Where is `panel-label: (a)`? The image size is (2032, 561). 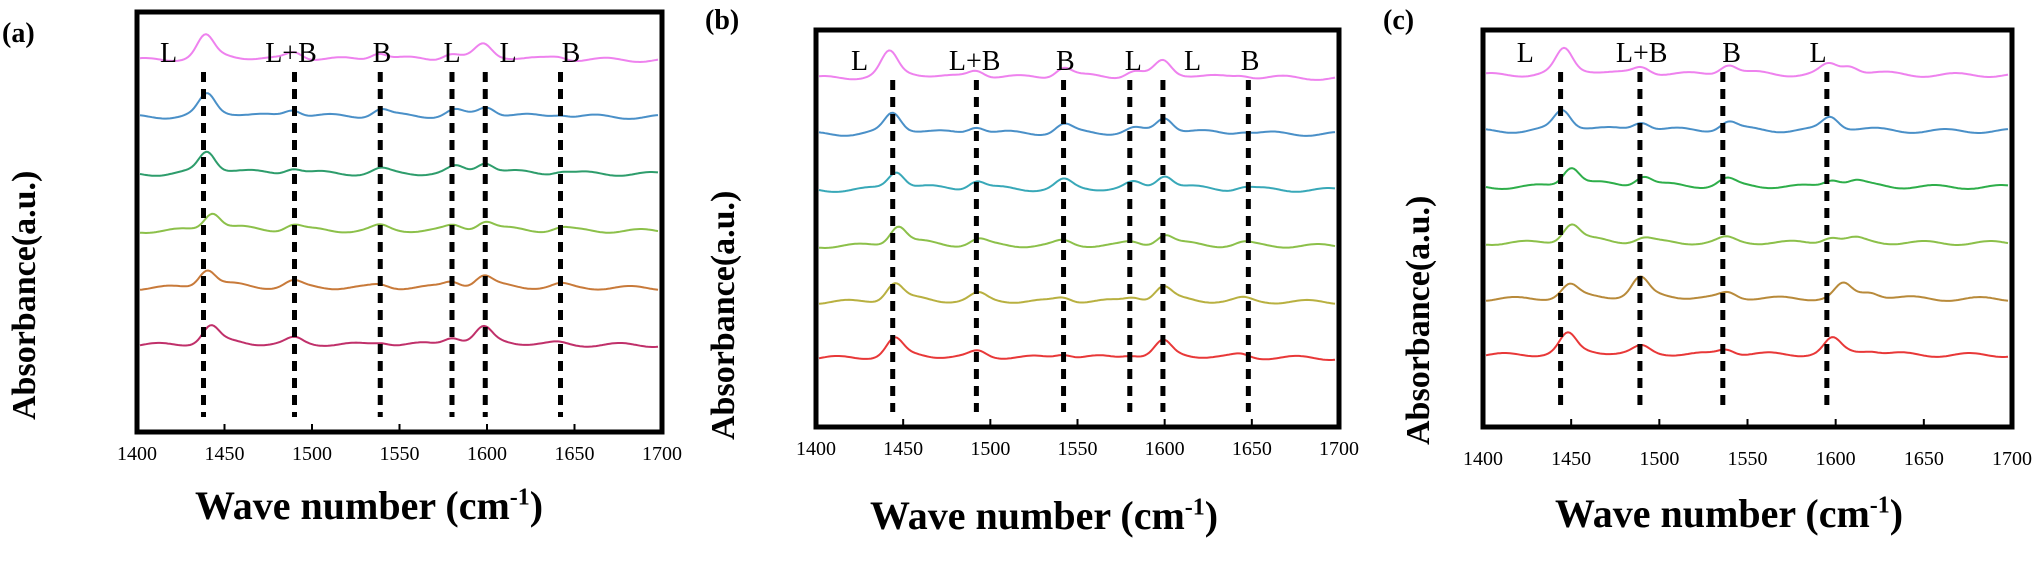
panel-label: (a) is located at coordinates (18, 33).